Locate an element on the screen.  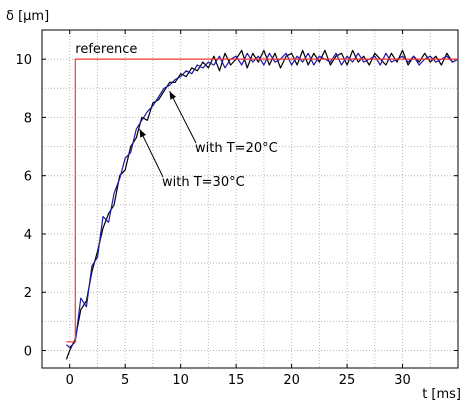
y-tick-label: 8 is located at coordinates (28, 118).